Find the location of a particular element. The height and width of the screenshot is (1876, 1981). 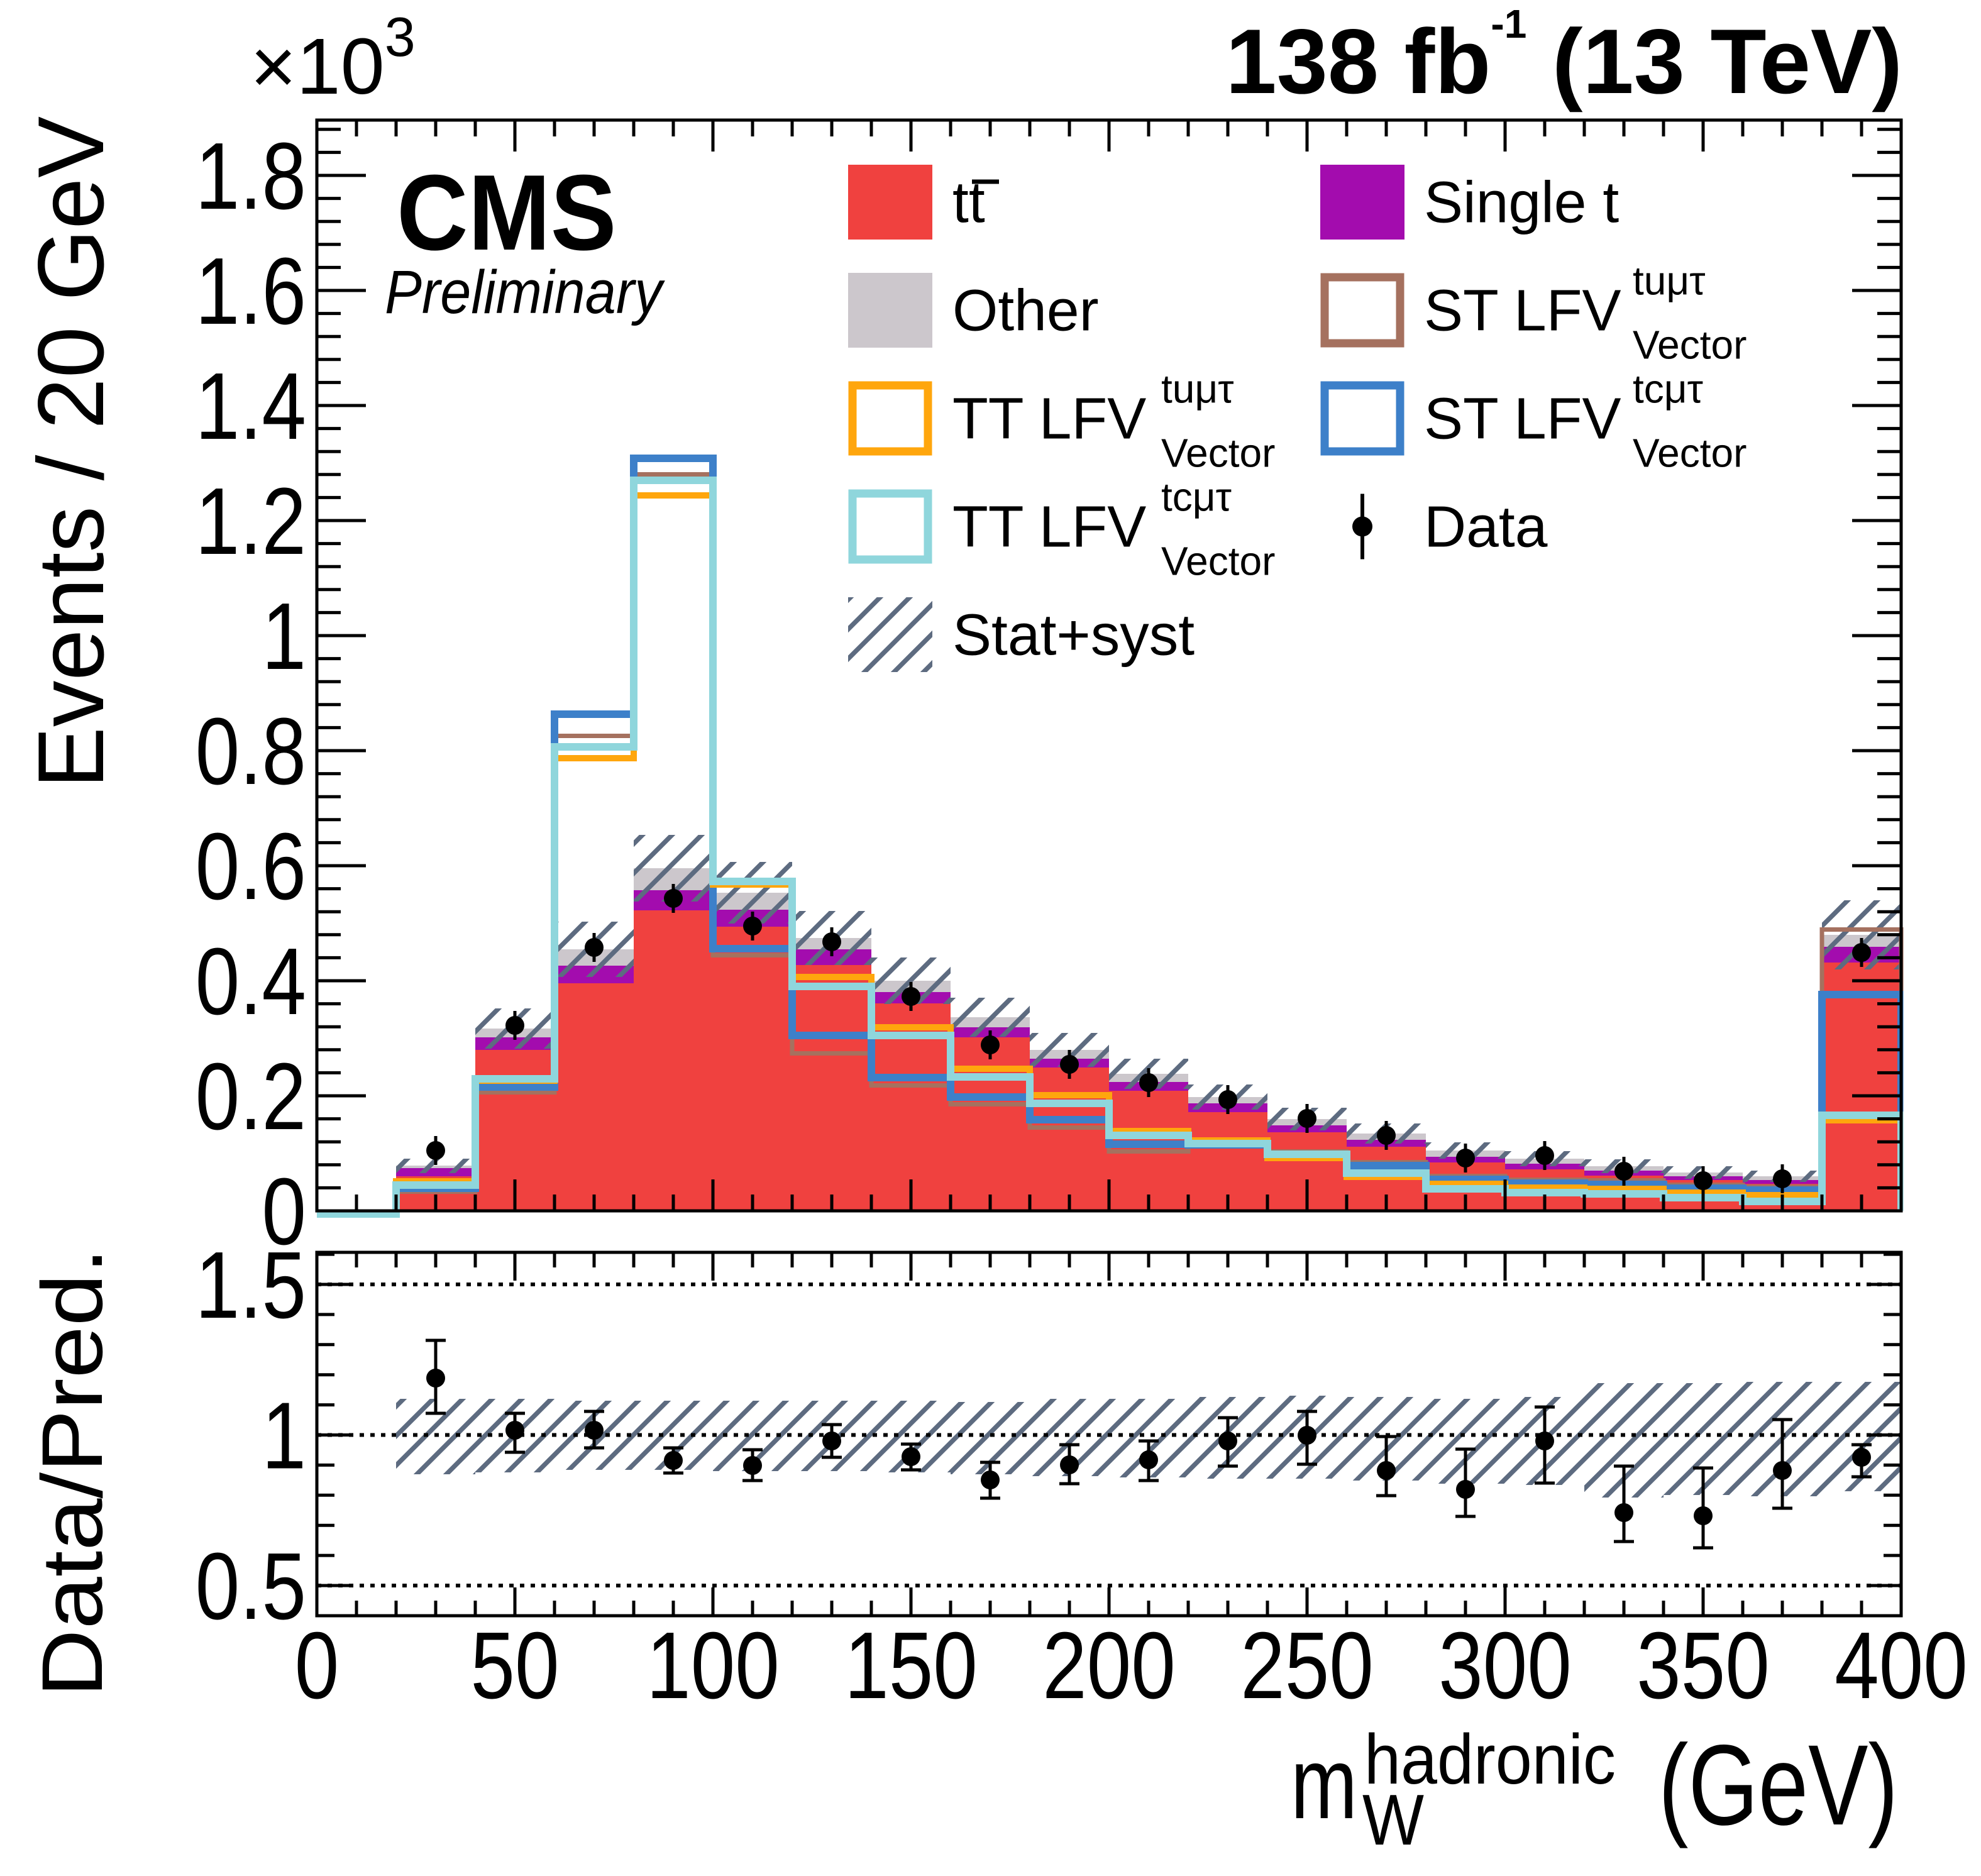

svg-text: 1.2 is located at coordinates (251, 521).